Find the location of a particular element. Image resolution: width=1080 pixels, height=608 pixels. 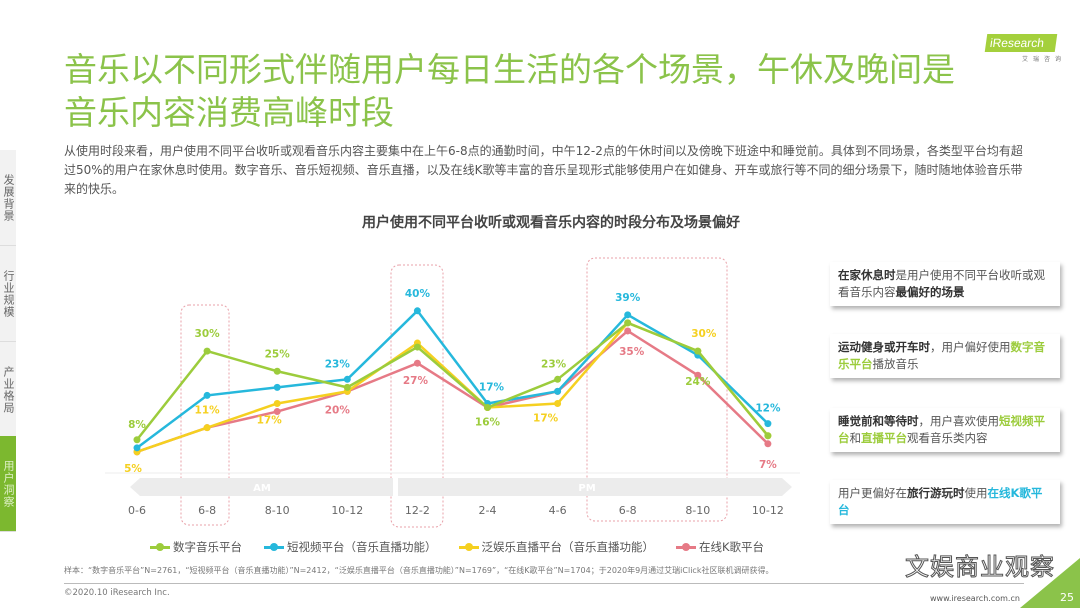

legend-item: 短视频平台（音乐直播功能） is located at coordinates (350, 547).